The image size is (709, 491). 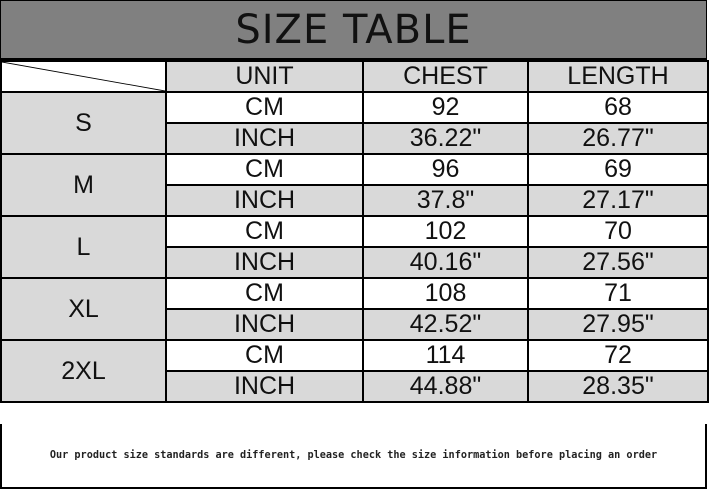 I want to click on table-row: S CM 92 68, so click(x=354, y=123).